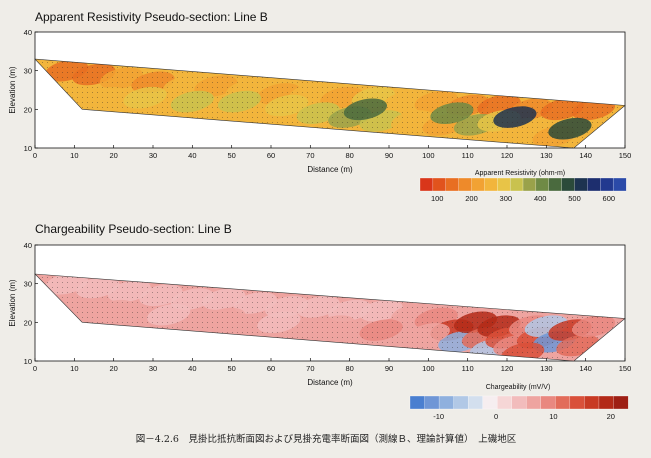 This screenshot has width=651, height=458. What do you see at coordinates (518, 387) in the screenshot?
I see `chargeability-colorbar-title: Chargeability (mV/V)` at bounding box center [518, 387].